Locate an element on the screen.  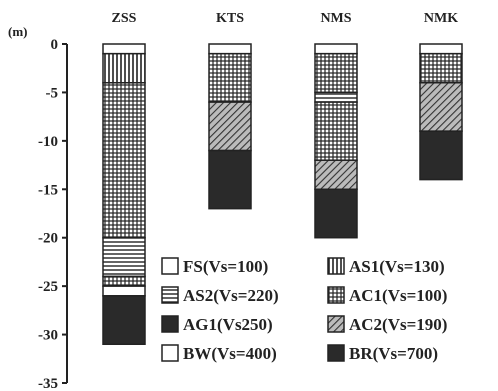
legend-label-as2: AS2(Vs=220) is located at coordinates (231, 295).